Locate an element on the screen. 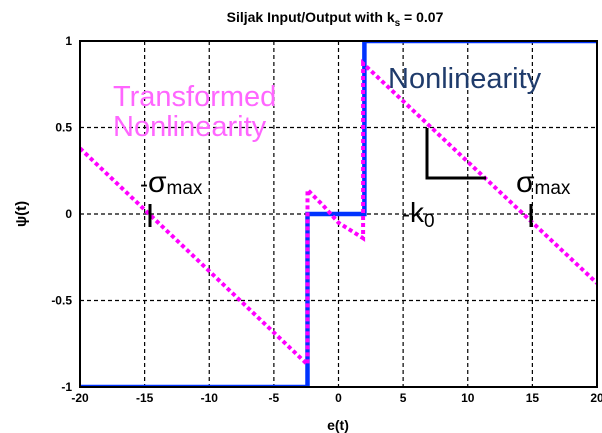 This screenshot has height=433, width=602. x-tick-label: -10 is located at coordinates (210, 398).